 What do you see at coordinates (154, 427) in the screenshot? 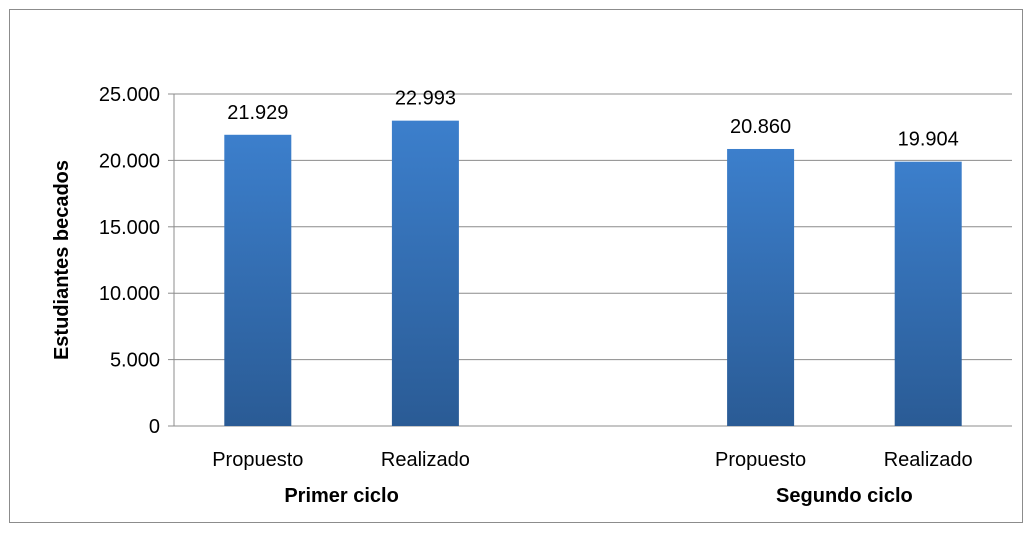
I see `y-tick-label: 0` at bounding box center [154, 427].